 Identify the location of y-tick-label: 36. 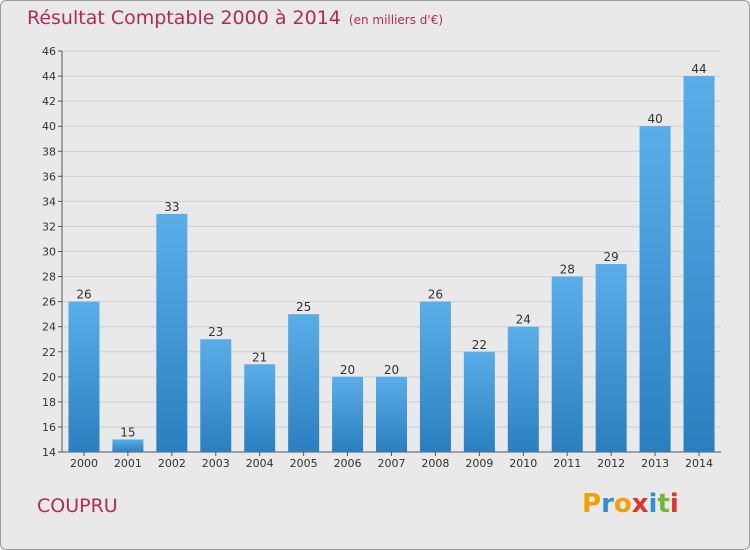
(49, 176).